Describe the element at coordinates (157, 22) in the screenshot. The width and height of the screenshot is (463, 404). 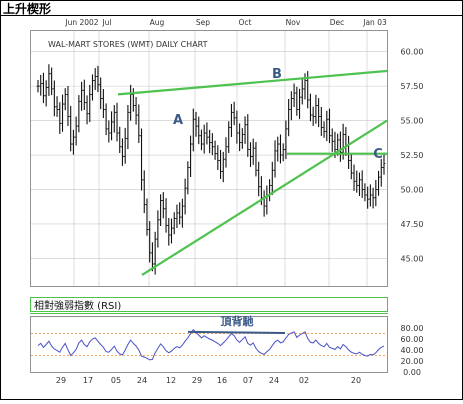
I see `month-label: Aug` at that location.